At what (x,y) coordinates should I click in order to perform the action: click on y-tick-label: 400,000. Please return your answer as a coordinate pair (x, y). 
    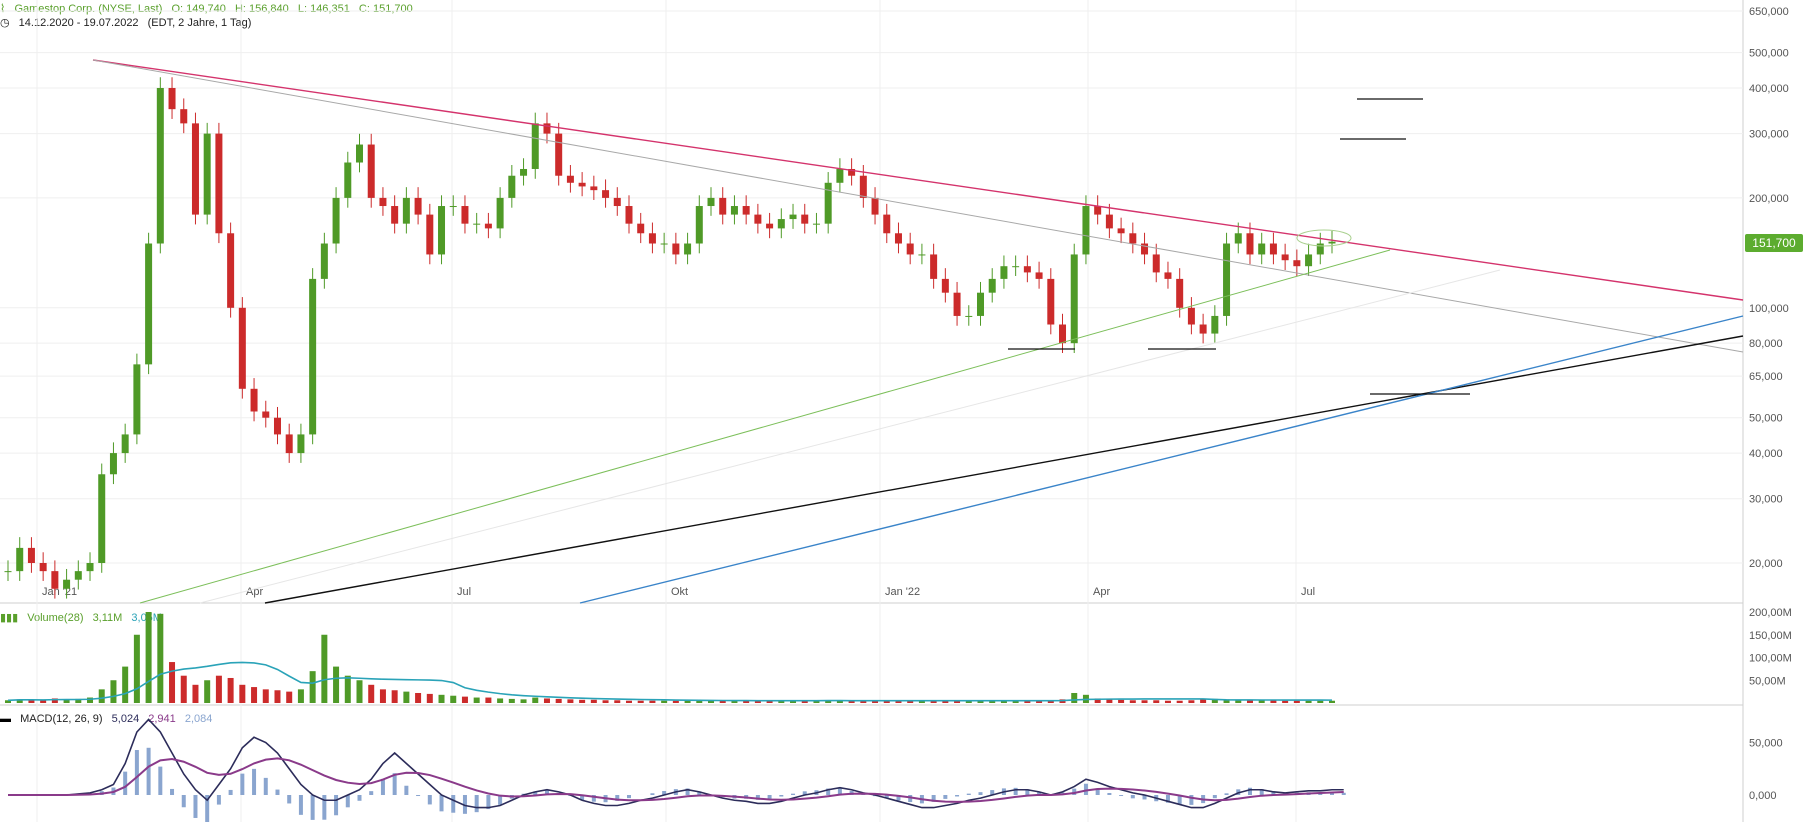
    Looking at the image, I should click on (1769, 89).